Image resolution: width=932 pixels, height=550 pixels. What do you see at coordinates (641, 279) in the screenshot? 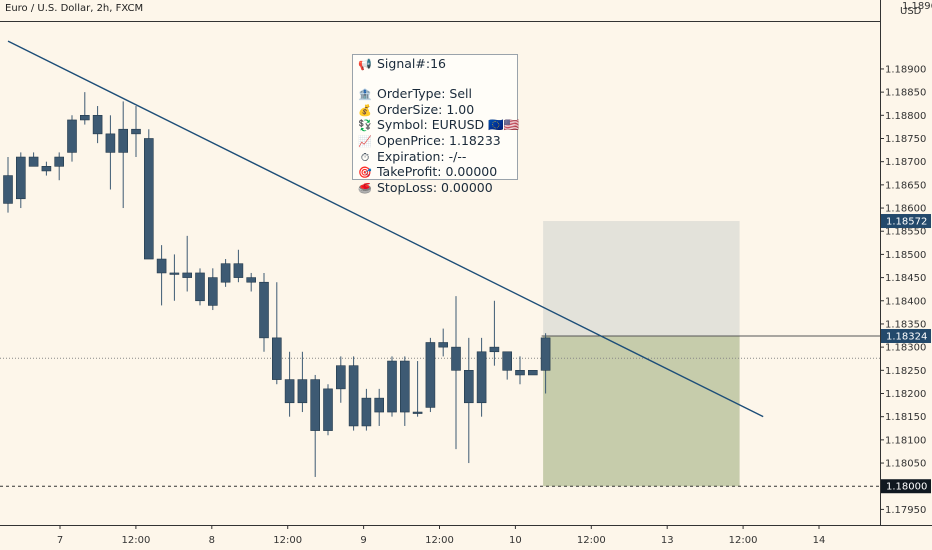
I see `stop-loss-zone` at bounding box center [641, 279].